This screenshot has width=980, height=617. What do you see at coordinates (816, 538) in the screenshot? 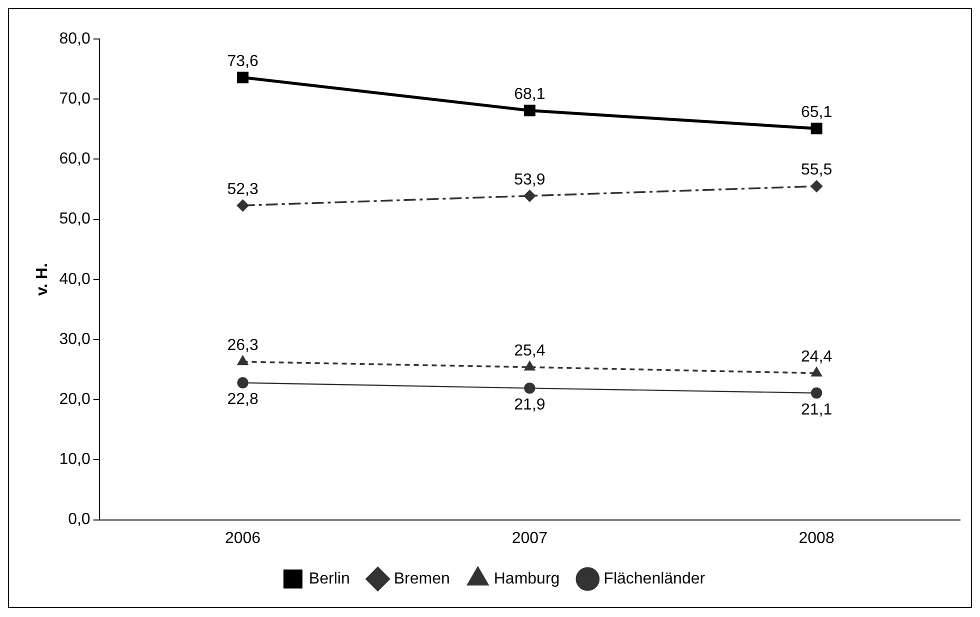
I see `x-tick-label: 2008` at bounding box center [816, 538].